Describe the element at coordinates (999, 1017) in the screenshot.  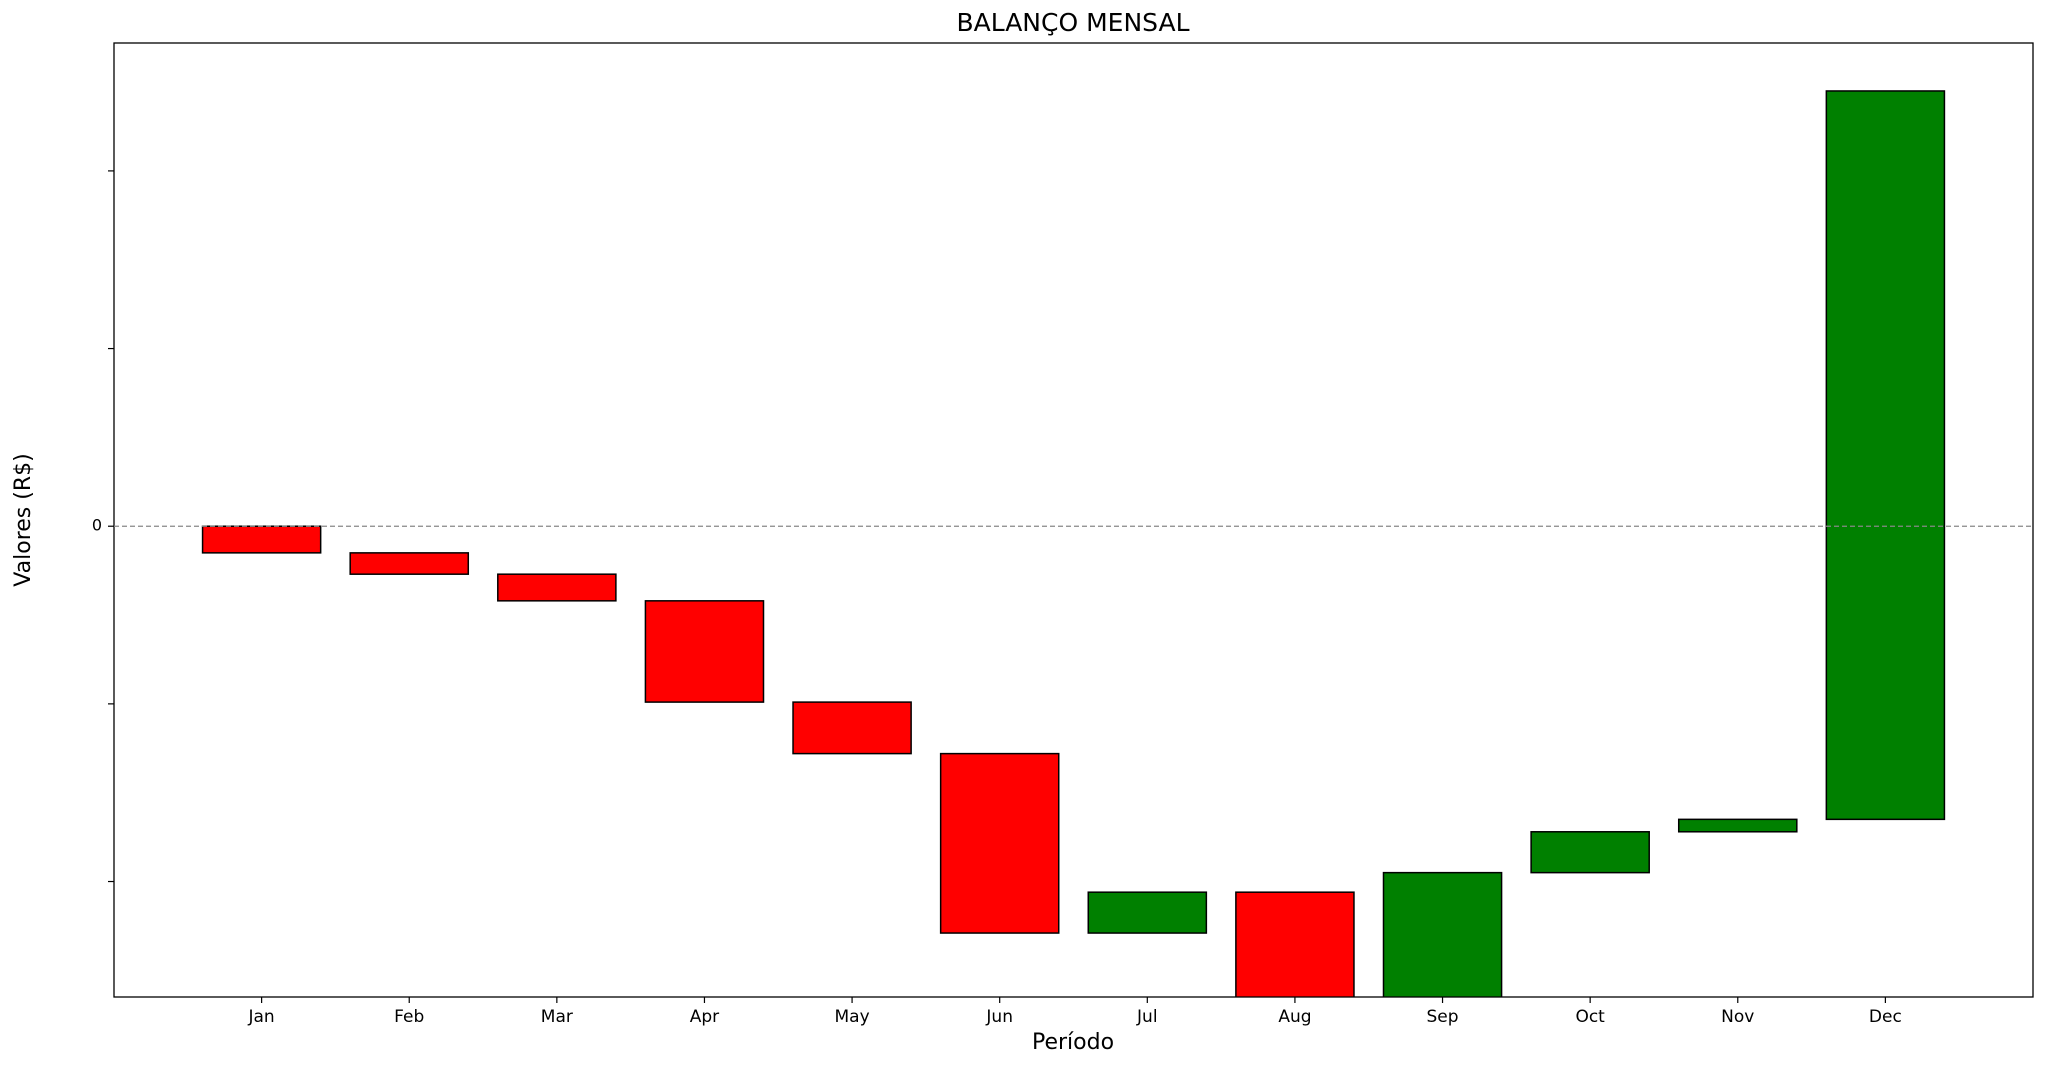
I see `x-tick-label: Jun` at that location.